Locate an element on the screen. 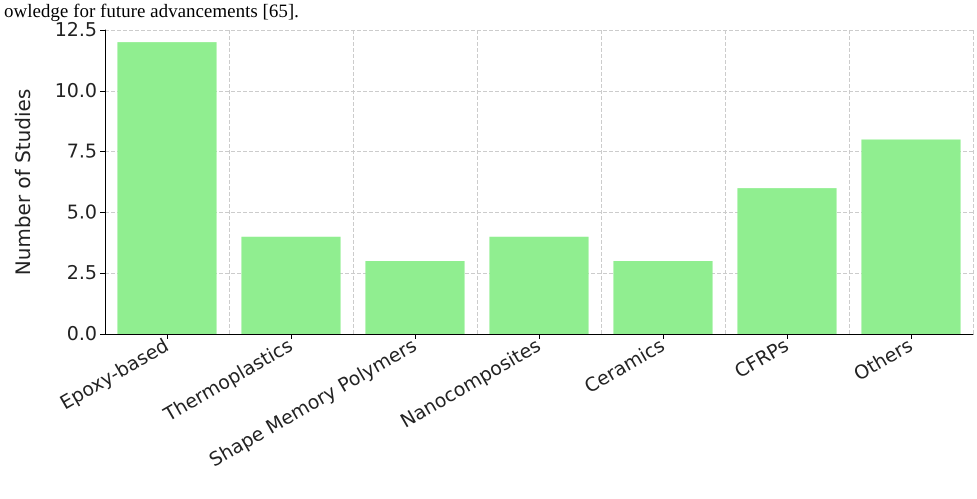 This screenshot has width=977, height=499. text: owledge for future advancements [65]. is located at coordinates (151, 11).